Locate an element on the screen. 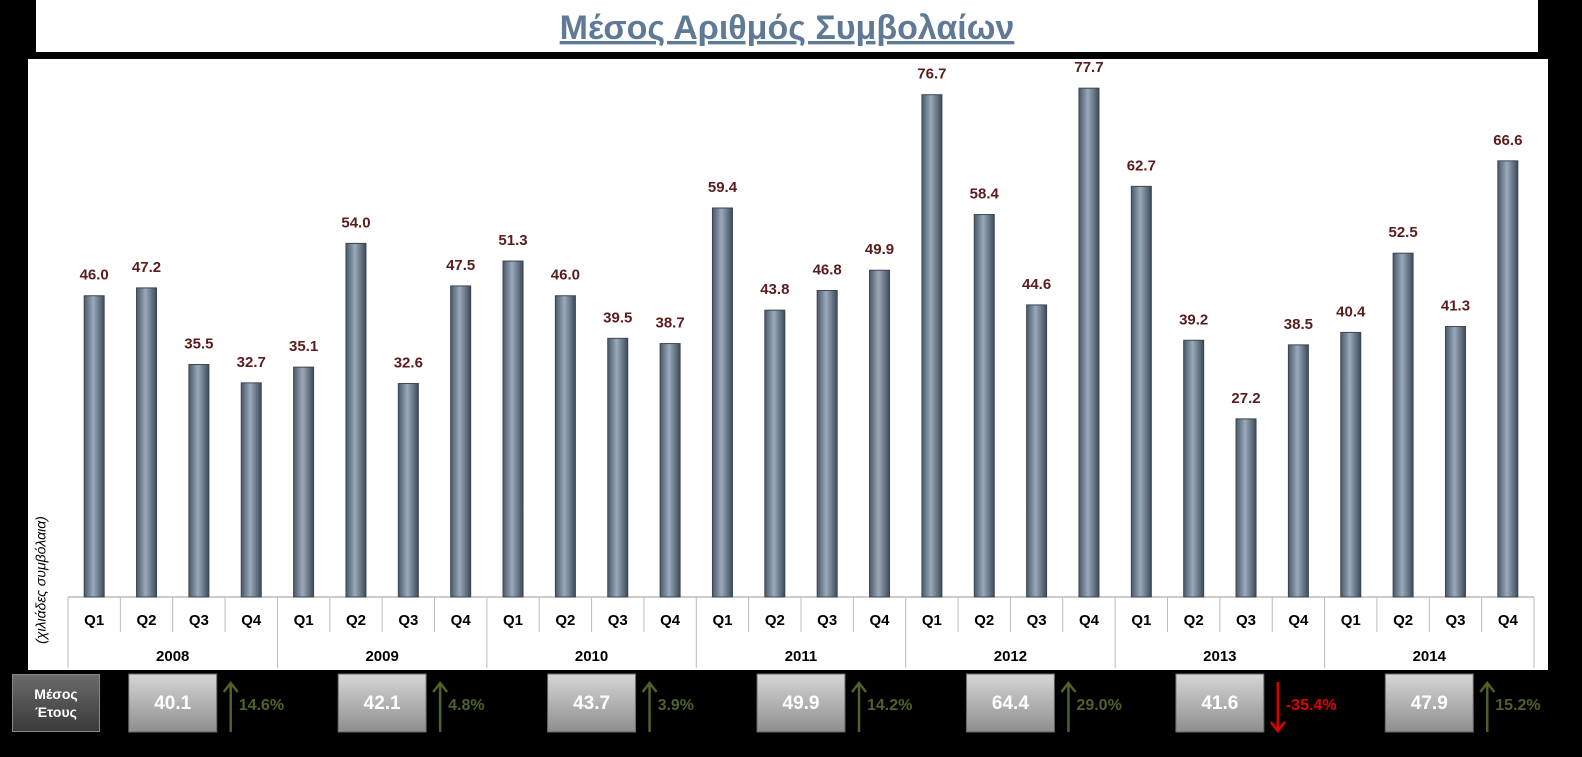 This screenshot has width=1582, height=757. value-label: 40.4 is located at coordinates (1351, 311).